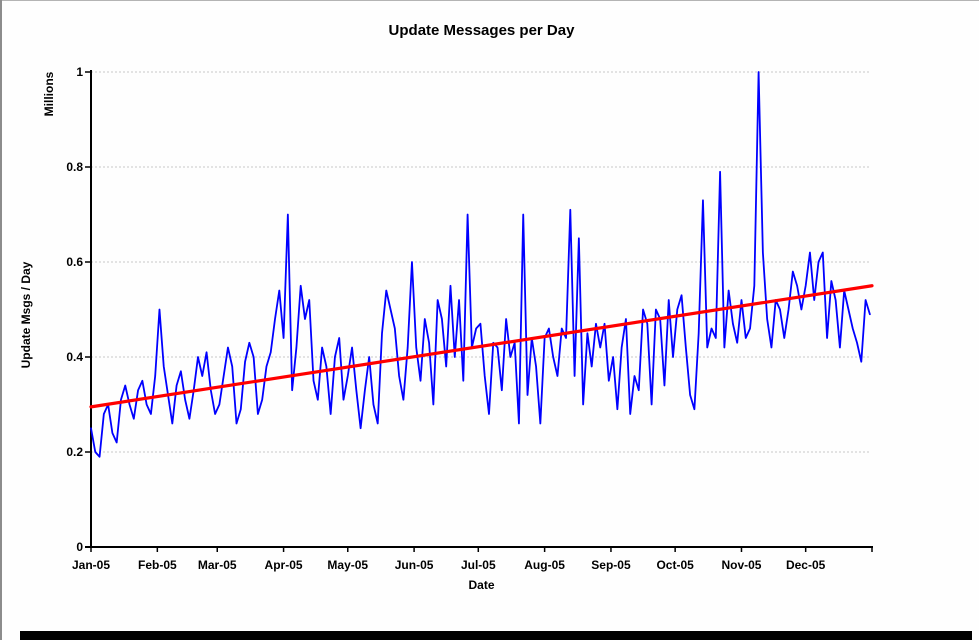 The image size is (979, 640). Describe the element at coordinates (1, 320) in the screenshot. I see `window-border-left` at that location.